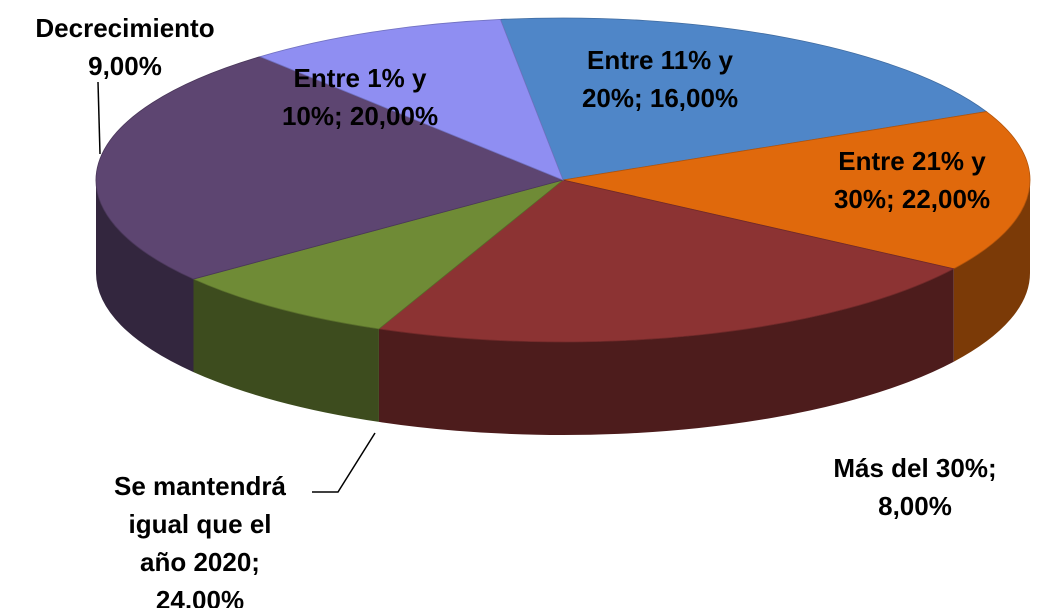 This screenshot has width=1037, height=608. What do you see at coordinates (200, 596) in the screenshot?
I see `data-label-value: 24,00%` at bounding box center [200, 596].